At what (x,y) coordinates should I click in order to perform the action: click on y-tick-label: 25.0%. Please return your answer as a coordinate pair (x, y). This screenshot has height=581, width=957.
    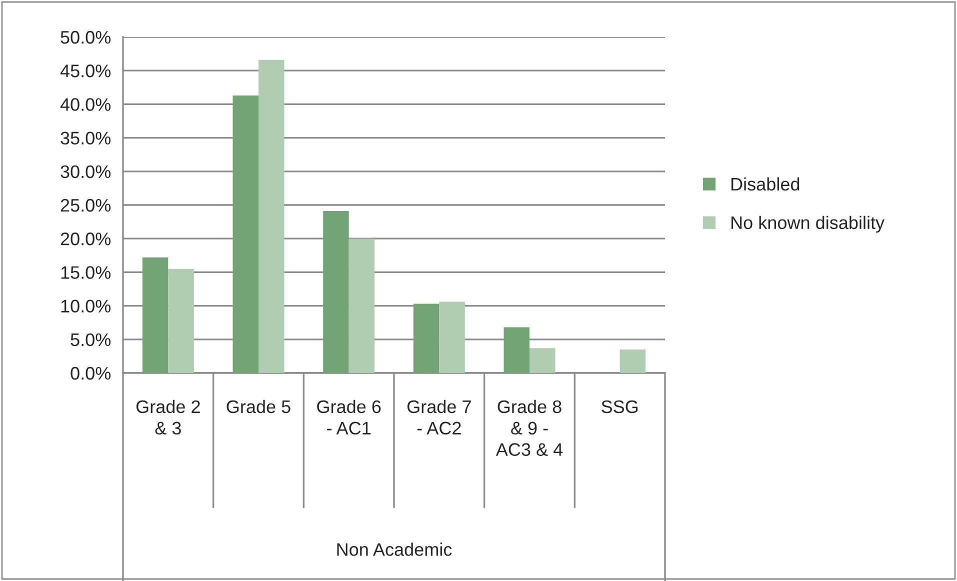
    Looking at the image, I should click on (85, 205).